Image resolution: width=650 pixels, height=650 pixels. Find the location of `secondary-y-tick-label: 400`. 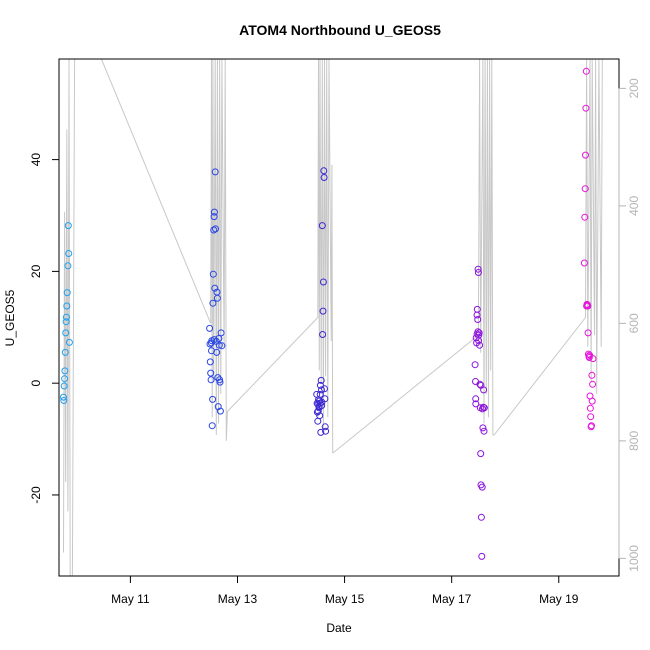

secondary-y-tick-label: 400 is located at coordinates (634, 206).